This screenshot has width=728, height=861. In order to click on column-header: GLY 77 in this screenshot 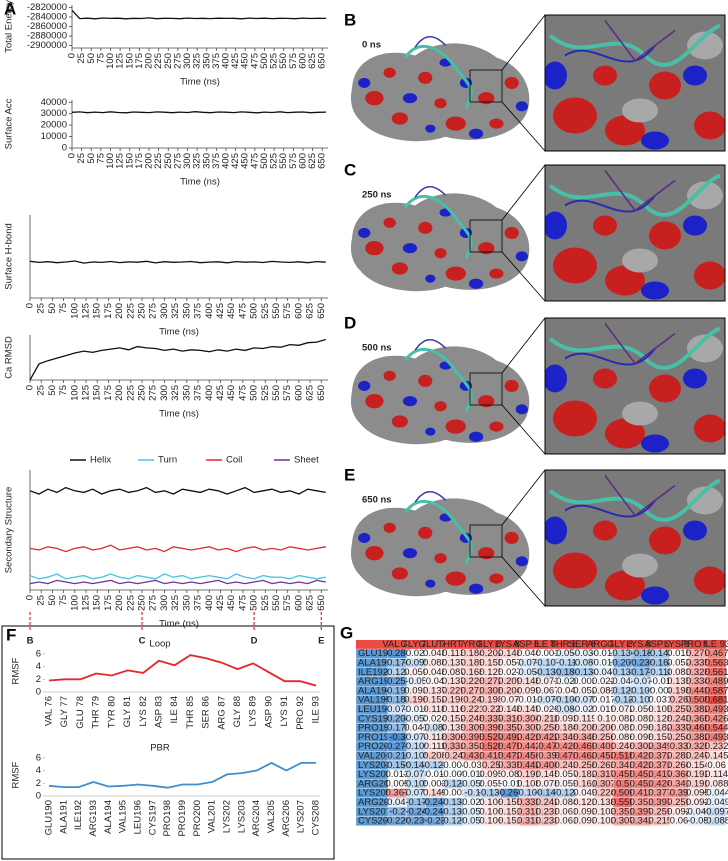, I will do `click(415, 644)`.